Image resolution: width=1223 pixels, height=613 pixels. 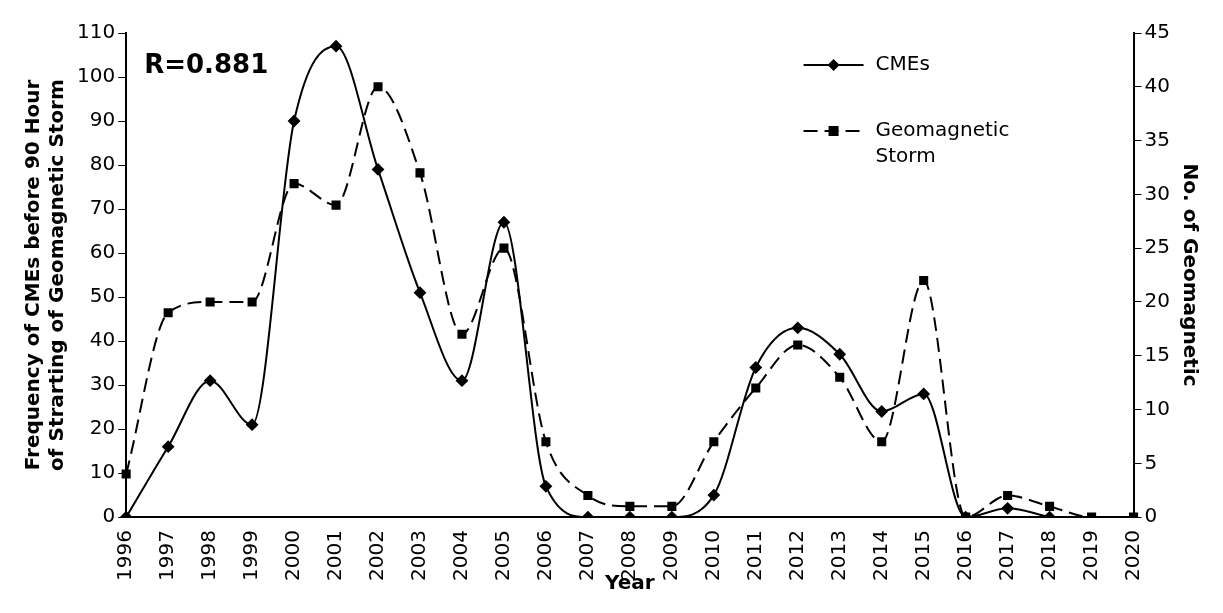 I want to click on y-tick-label: 60, so click(x=102, y=251).